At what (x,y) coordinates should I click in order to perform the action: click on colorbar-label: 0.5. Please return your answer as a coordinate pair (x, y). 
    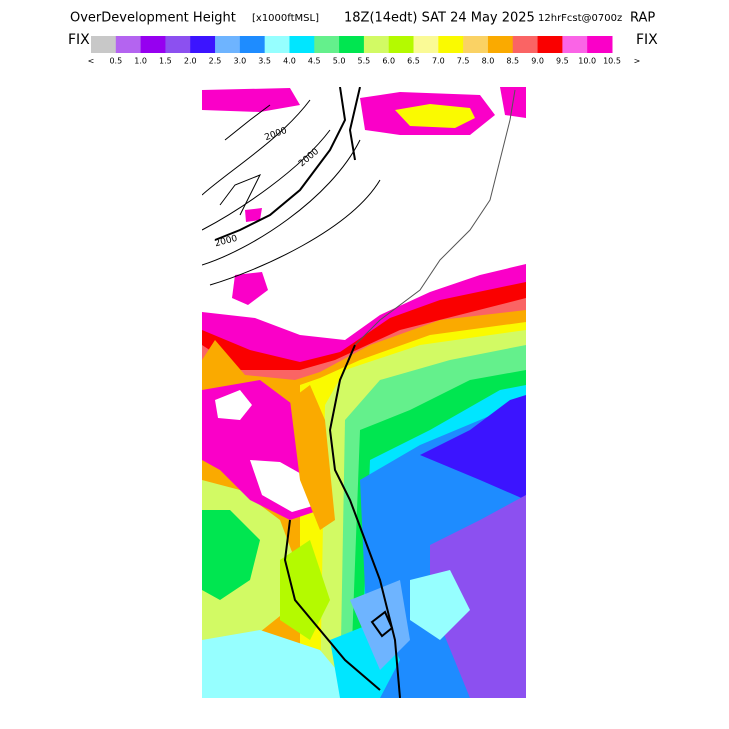
    Looking at the image, I should click on (115, 61).